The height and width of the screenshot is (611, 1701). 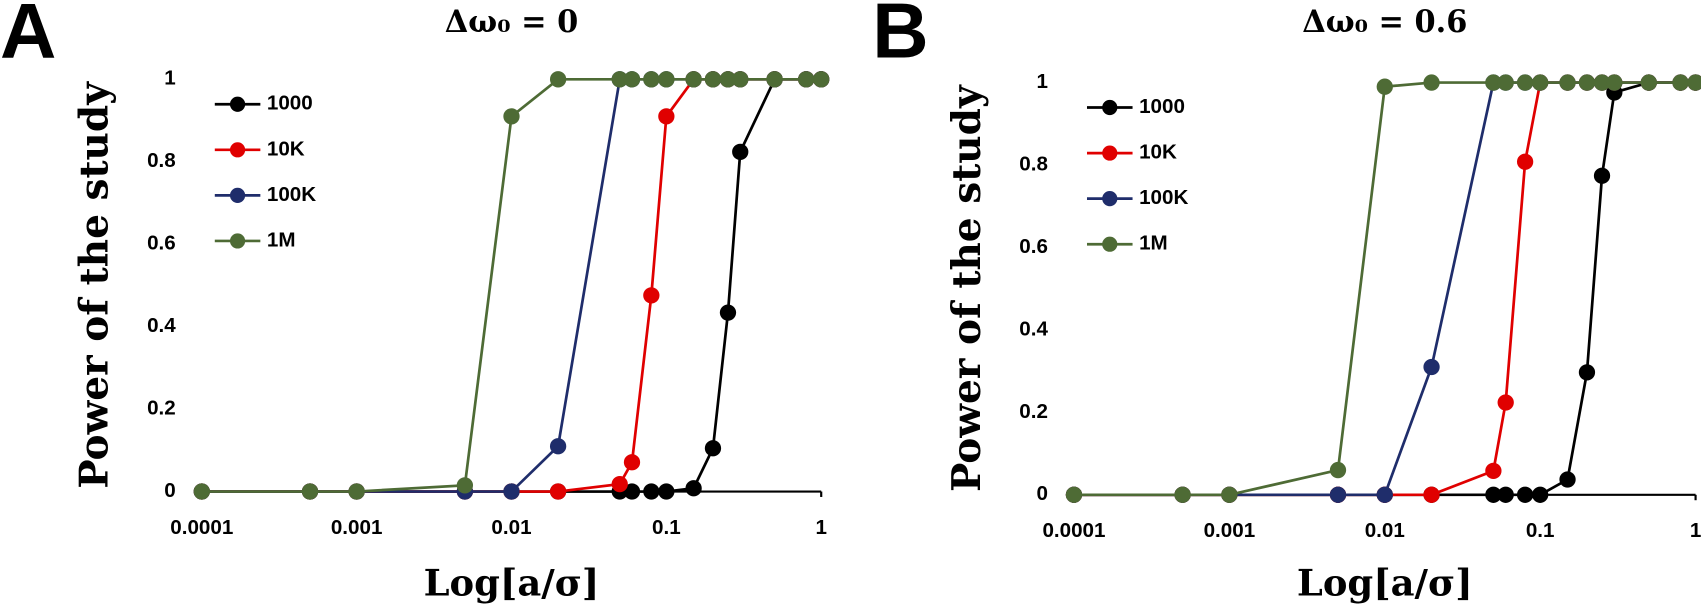 I want to click on panel-label: A, so click(x=28, y=37).